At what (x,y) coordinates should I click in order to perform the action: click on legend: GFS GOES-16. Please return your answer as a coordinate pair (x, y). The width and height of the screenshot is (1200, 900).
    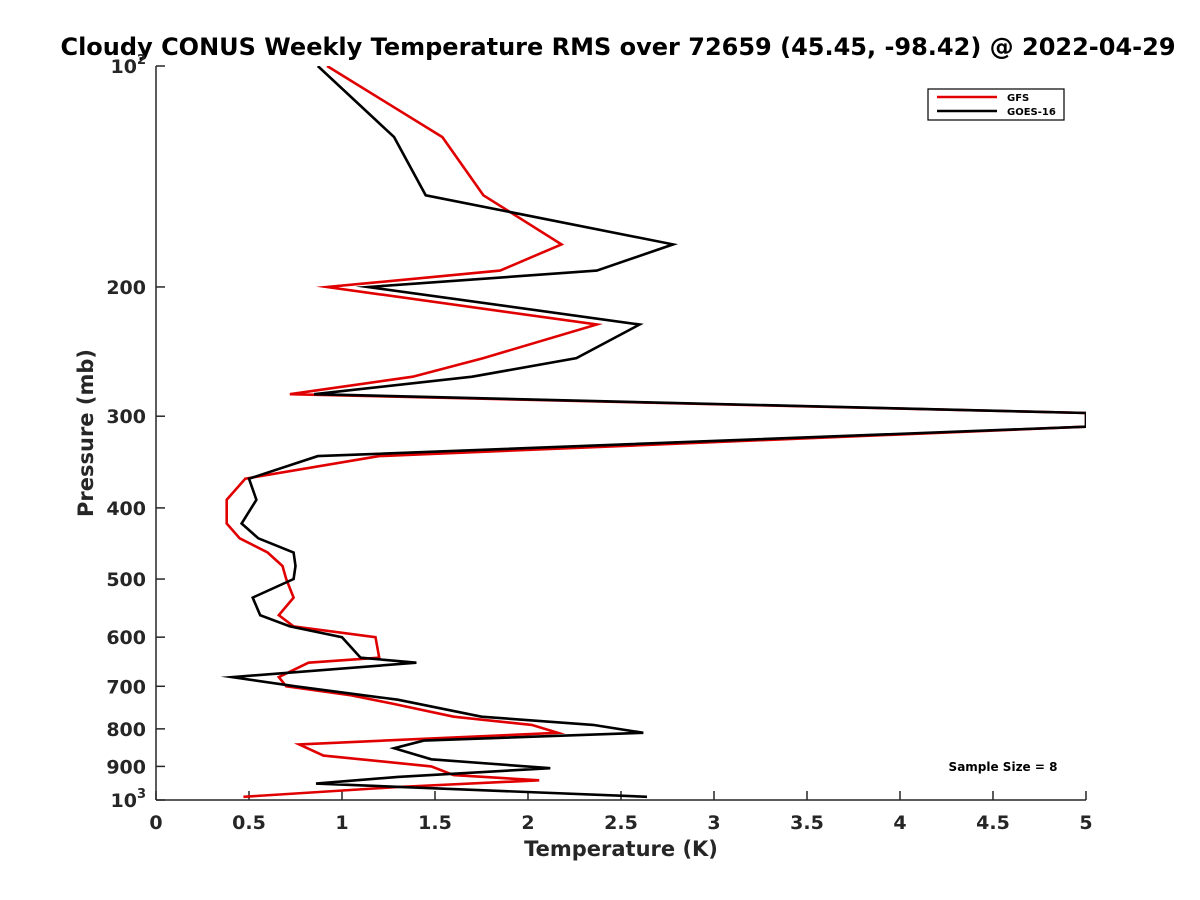
    Looking at the image, I should click on (996, 104).